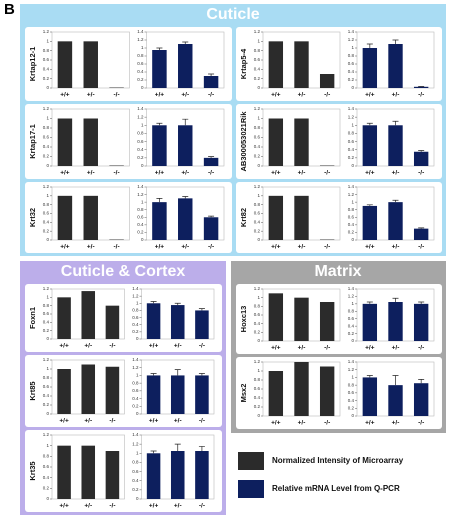  I want to click on gene-label: Hoxc13, so click(243, 319).